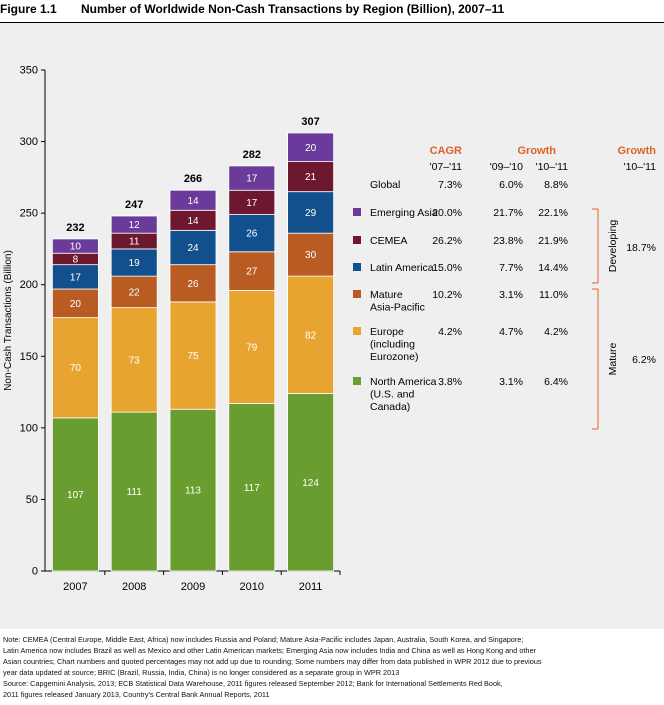 The image size is (664, 705). Describe the element at coordinates (29, 357) in the screenshot. I see `y-tick-label: 150` at that location.